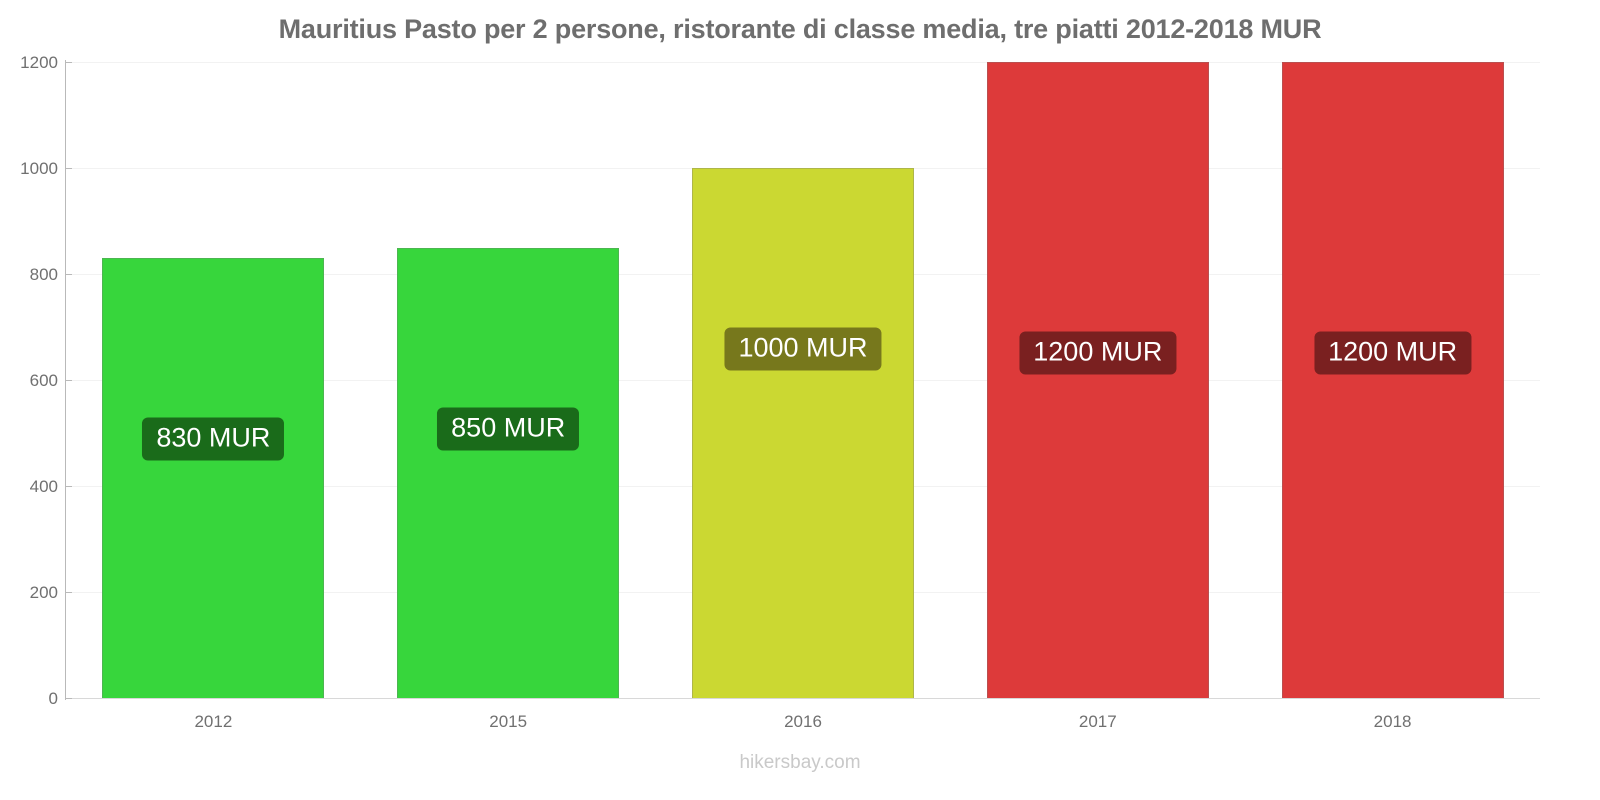 Image resolution: width=1600 pixels, height=800 pixels. Describe the element at coordinates (803, 433) in the screenshot. I see `bar-2016` at that location.